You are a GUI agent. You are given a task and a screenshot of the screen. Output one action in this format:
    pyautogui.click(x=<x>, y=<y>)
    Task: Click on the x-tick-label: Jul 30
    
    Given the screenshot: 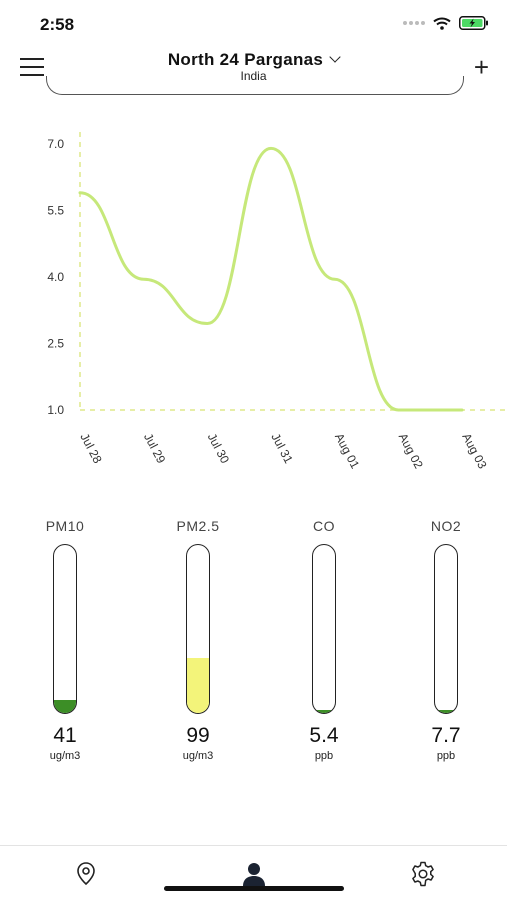 What is the action you would take?
    pyautogui.click(x=219, y=448)
    